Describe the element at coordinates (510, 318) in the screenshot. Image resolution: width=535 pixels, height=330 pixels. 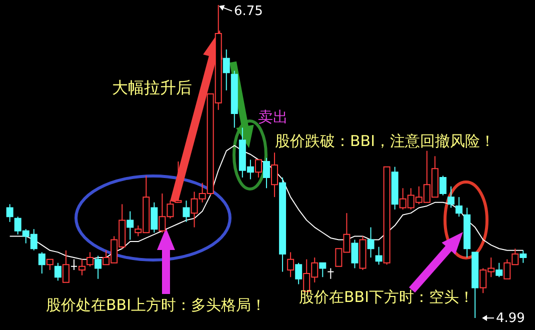
I see `annotation: 4.99` at that location.